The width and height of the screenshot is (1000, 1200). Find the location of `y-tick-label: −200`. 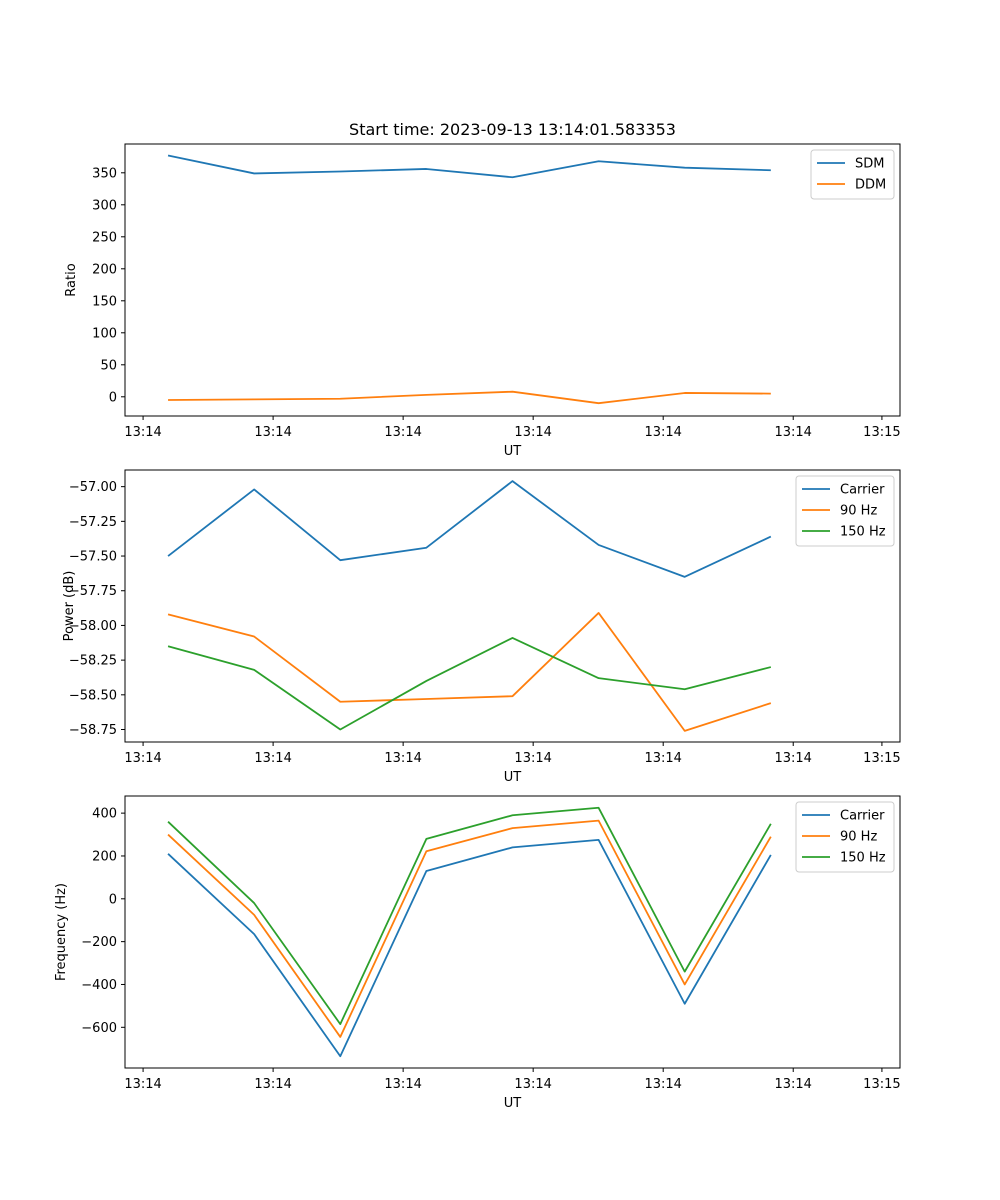

y-tick-label: −200 is located at coordinates (99, 942).